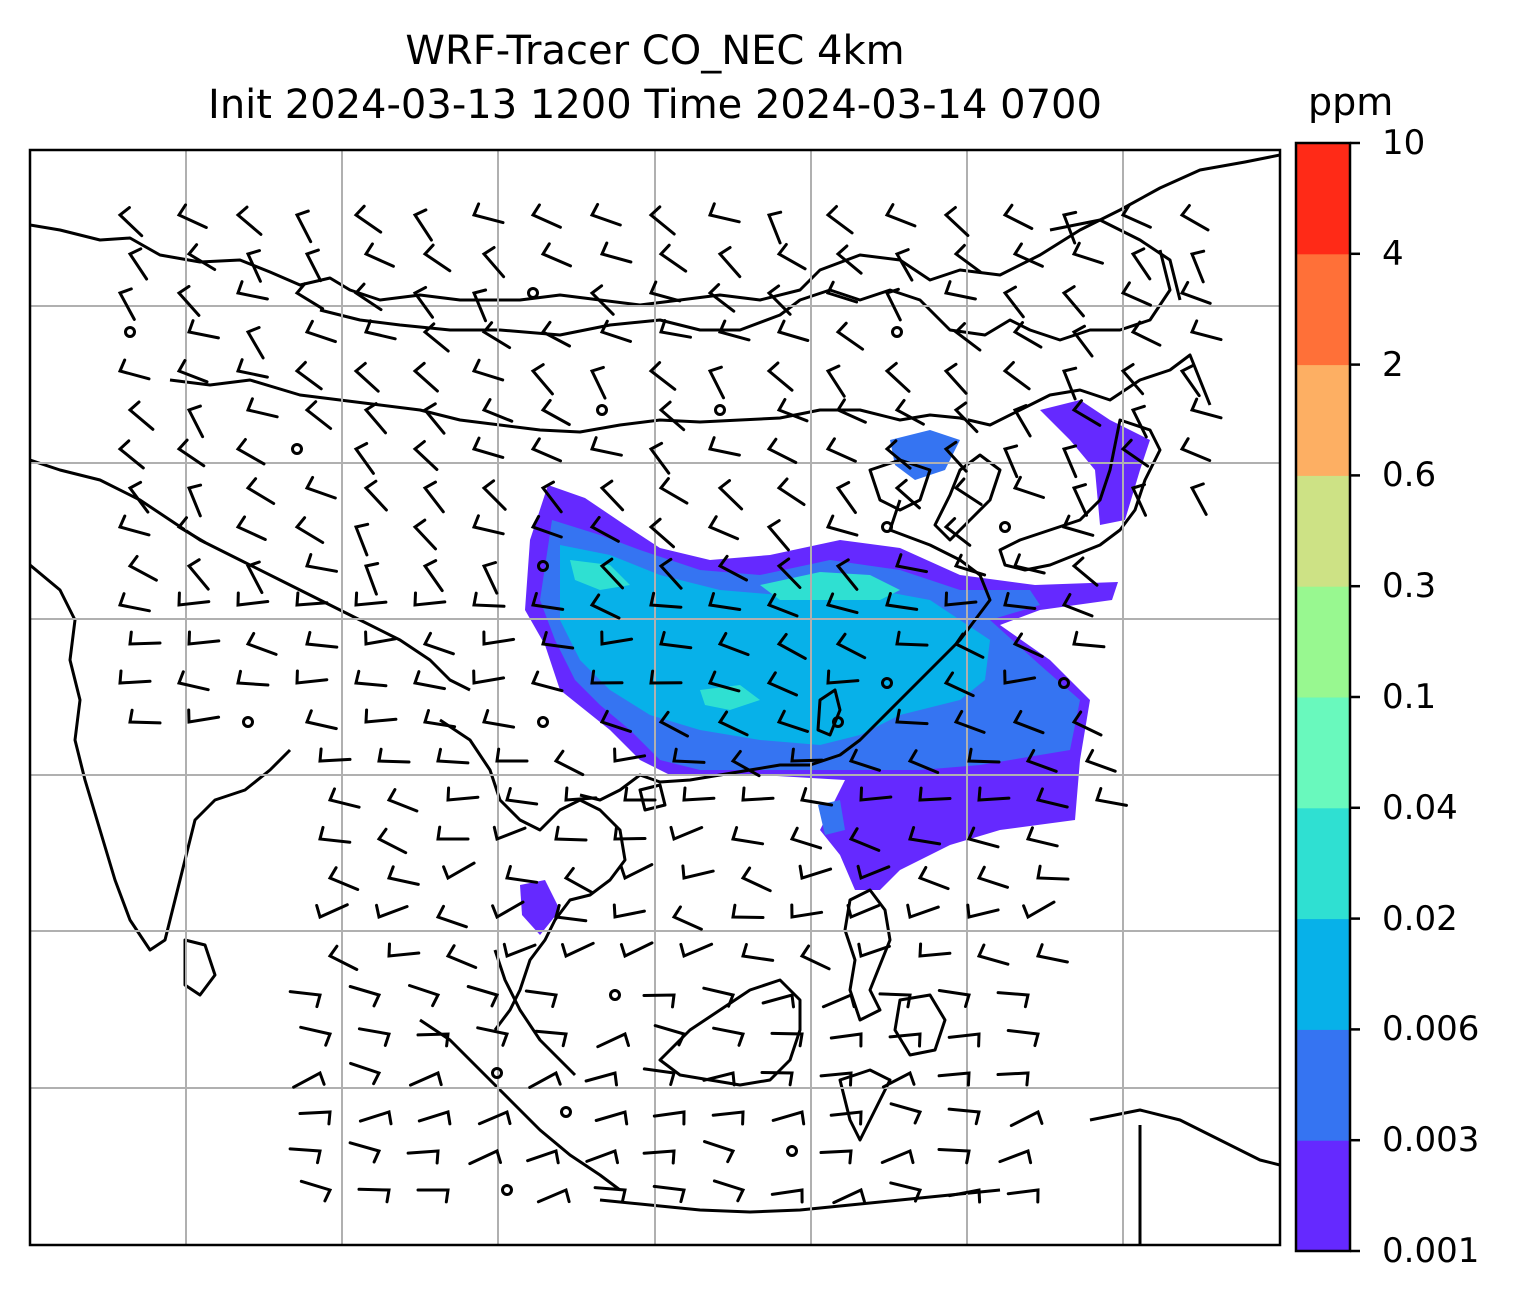  Describe the element at coordinates (1431, 1251) in the screenshot. I see `colorbar-tick-label: 0.001` at that location.